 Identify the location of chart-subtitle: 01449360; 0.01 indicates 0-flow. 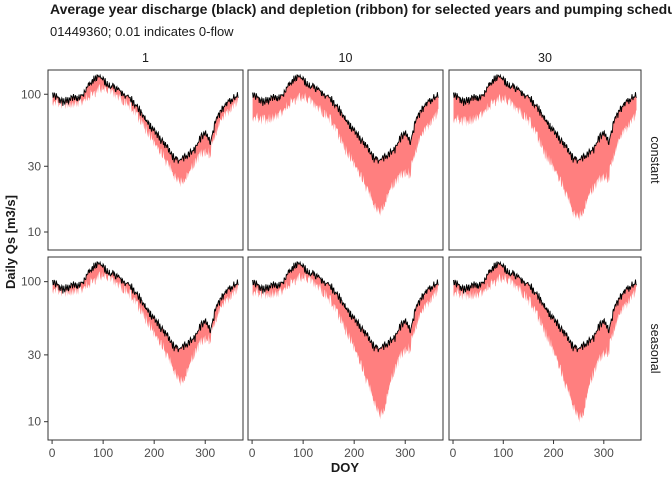
(142, 31).